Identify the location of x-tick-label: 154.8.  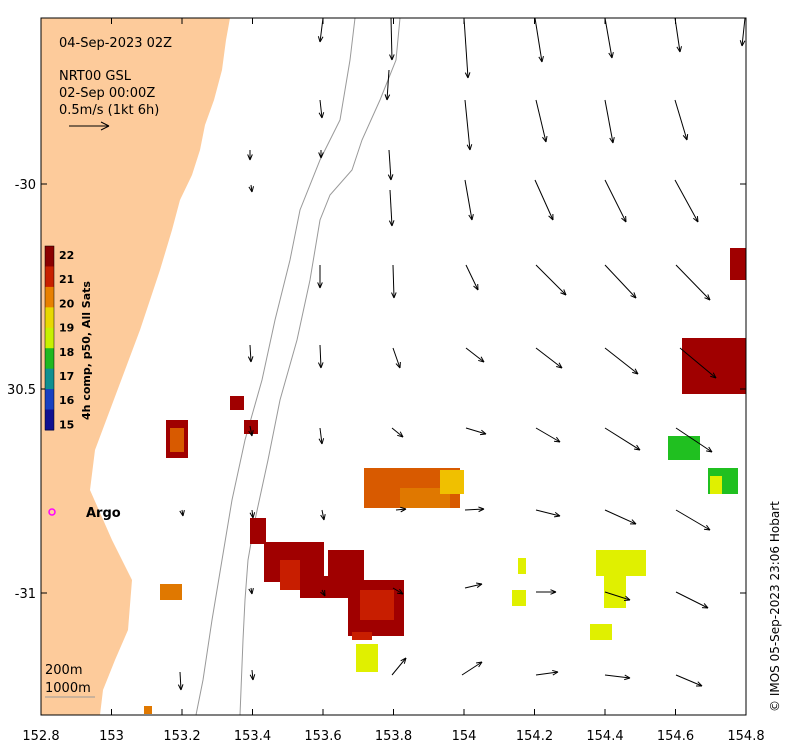
(745, 736).